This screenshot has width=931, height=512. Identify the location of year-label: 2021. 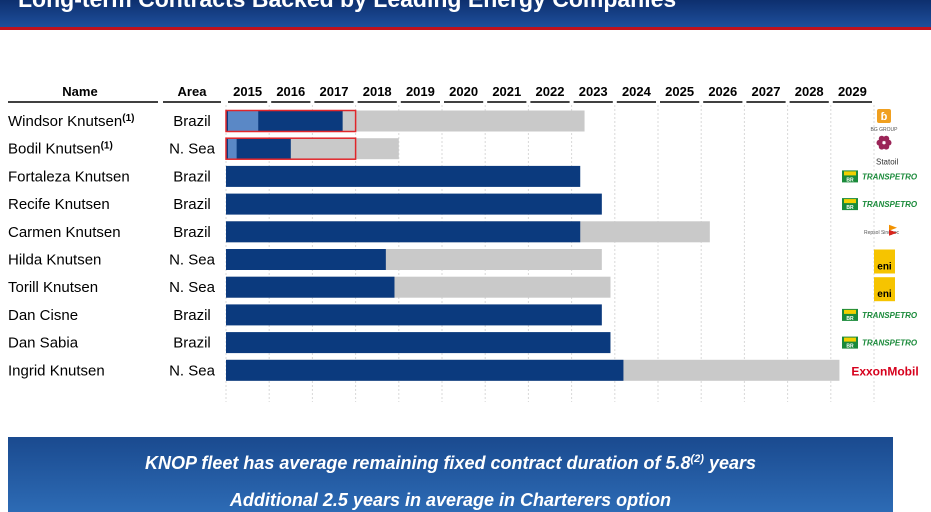
(506, 91).